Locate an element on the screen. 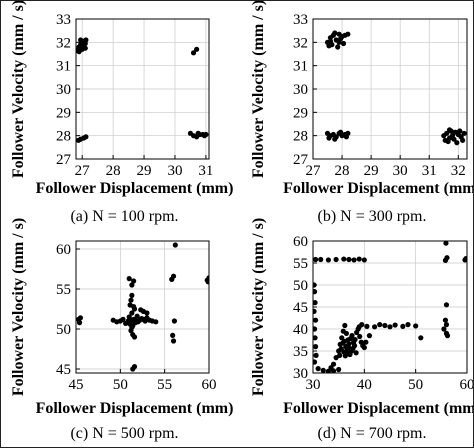  plot-frame is located at coordinates (142, 307).